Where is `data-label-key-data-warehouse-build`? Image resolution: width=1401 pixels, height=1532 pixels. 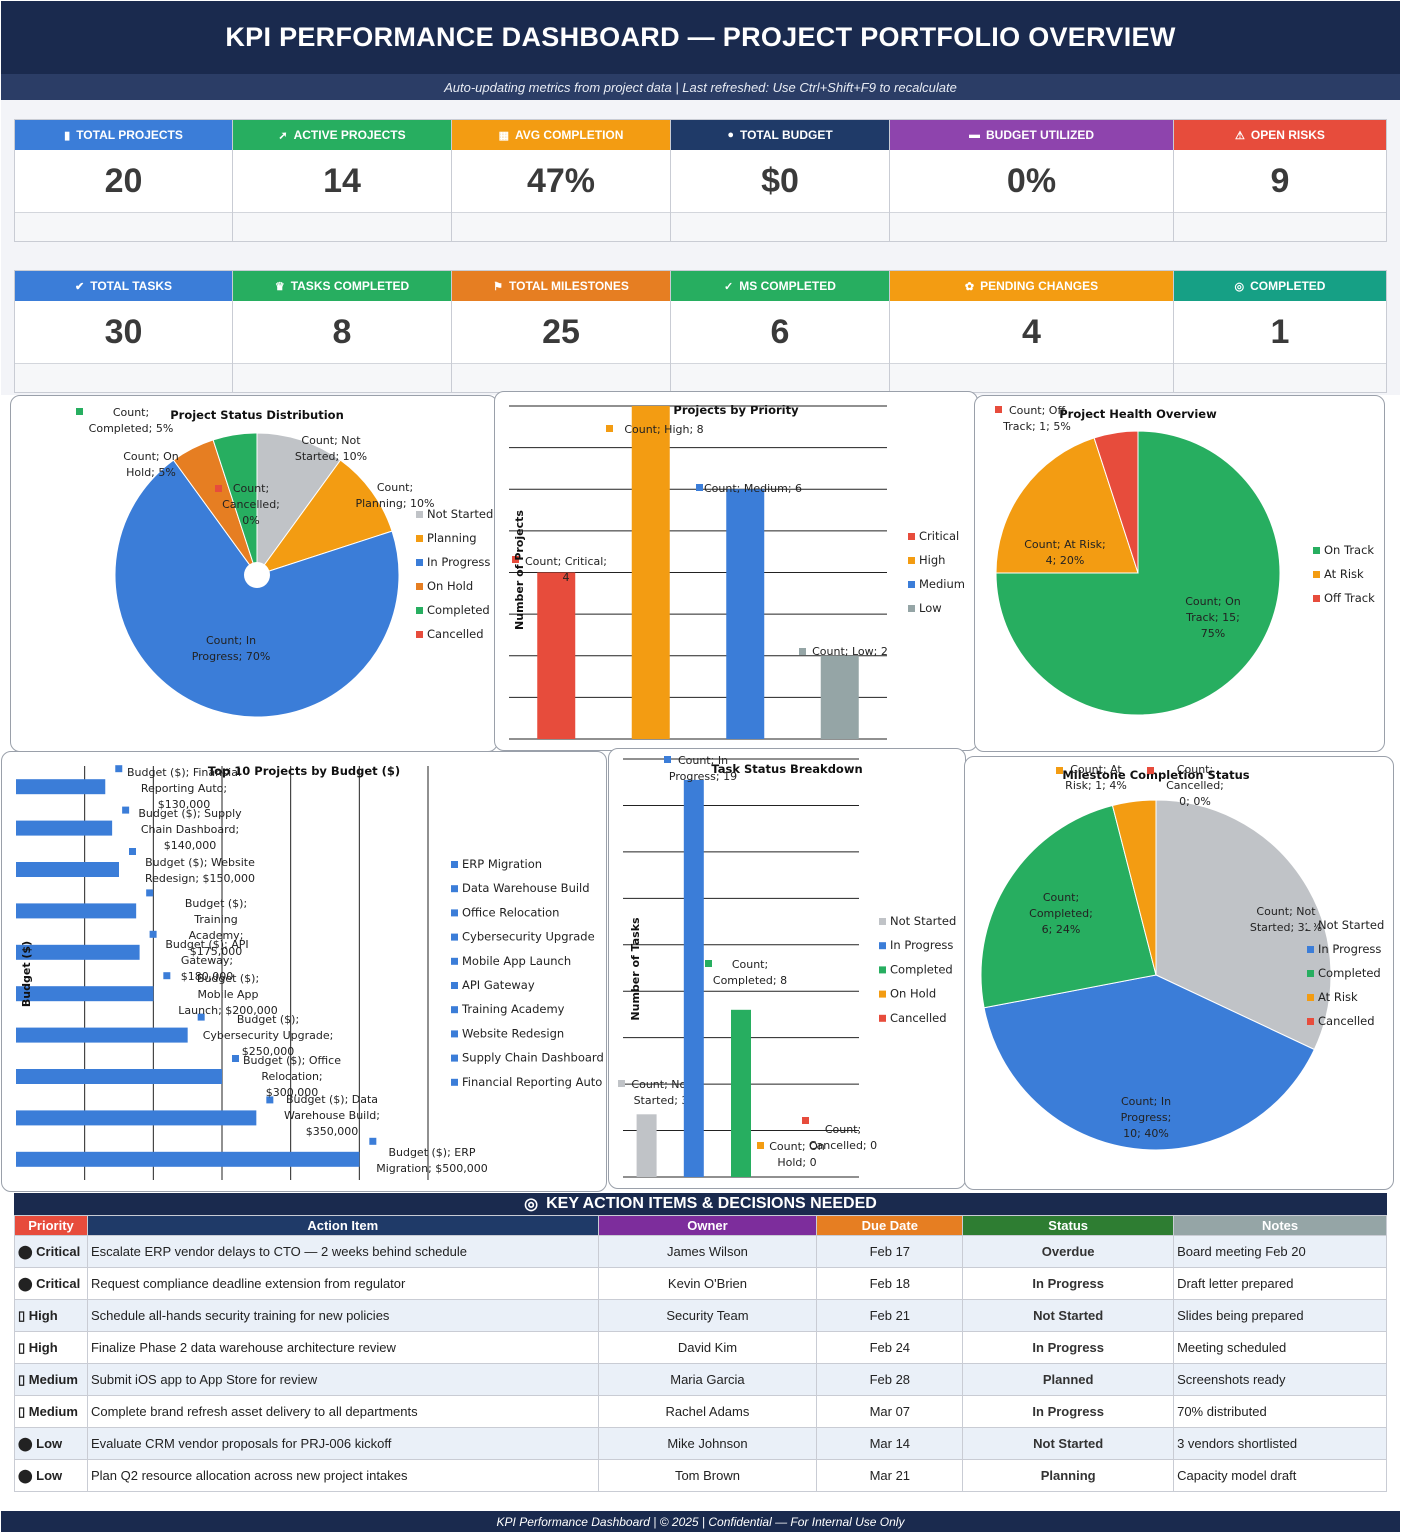 data-label-key-data-warehouse-build is located at coordinates (270, 1100).